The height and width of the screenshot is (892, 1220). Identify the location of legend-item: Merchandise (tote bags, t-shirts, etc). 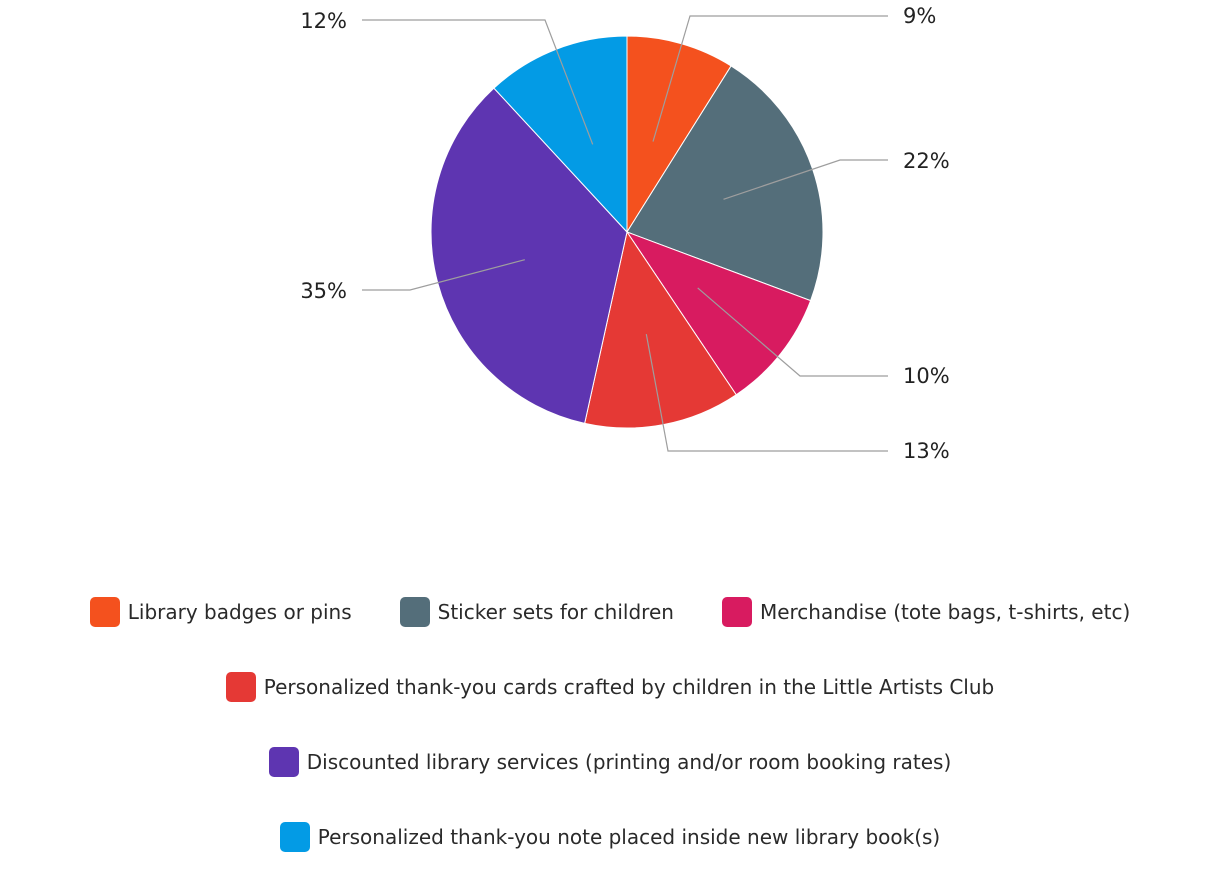
(926, 612).